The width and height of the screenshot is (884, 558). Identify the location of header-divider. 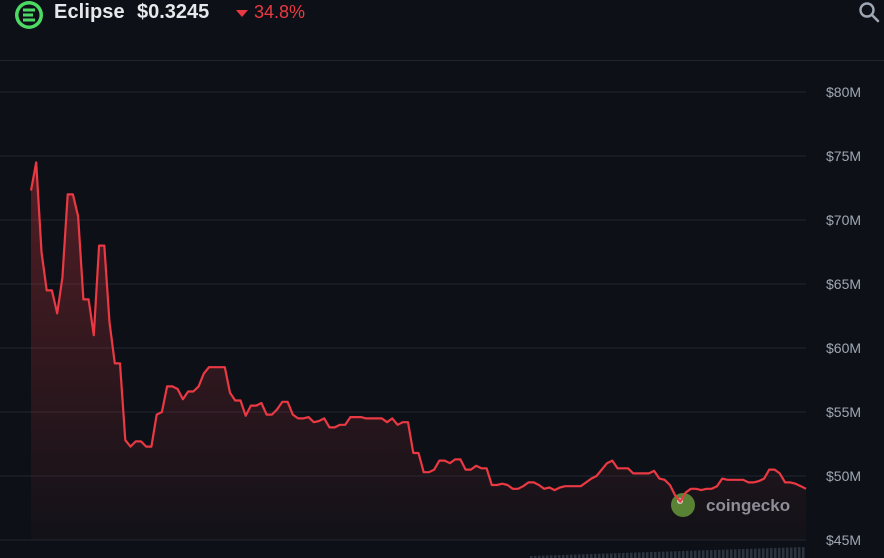
(442, 60).